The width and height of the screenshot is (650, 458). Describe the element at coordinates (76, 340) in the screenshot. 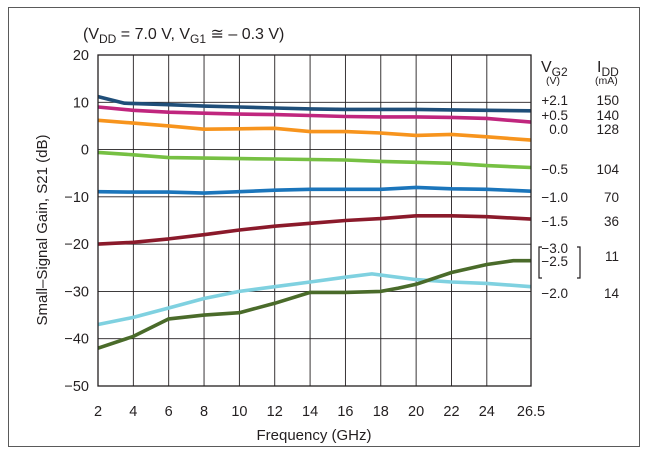

I see `y-tick-label: −40` at that location.